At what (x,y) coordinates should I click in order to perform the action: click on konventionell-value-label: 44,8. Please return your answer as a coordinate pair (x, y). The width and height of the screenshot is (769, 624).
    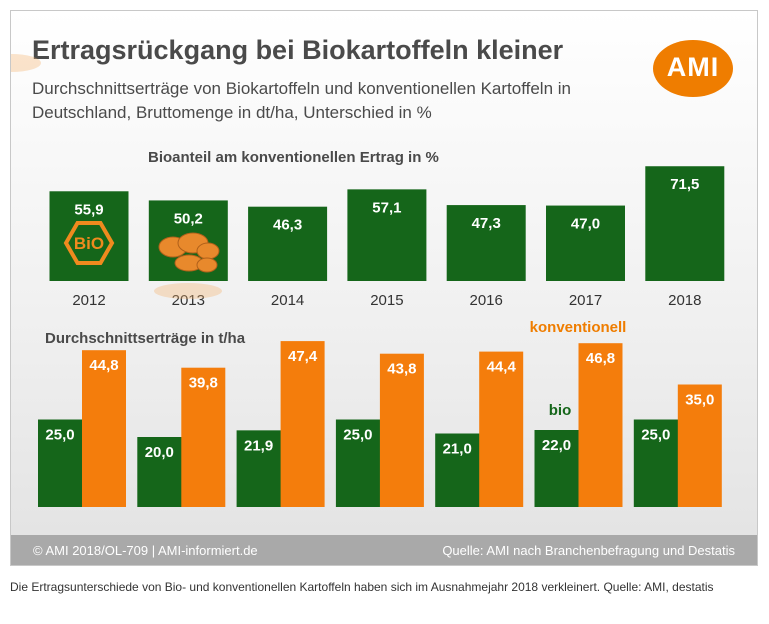
    Looking at the image, I should click on (103, 365).